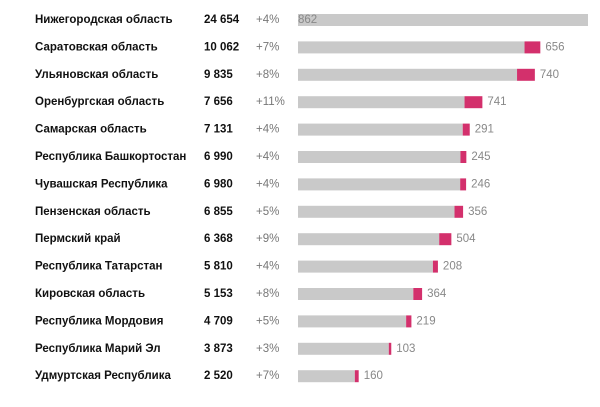 This screenshot has width=600, height=407. I want to click on increase-label: 356, so click(477, 212).